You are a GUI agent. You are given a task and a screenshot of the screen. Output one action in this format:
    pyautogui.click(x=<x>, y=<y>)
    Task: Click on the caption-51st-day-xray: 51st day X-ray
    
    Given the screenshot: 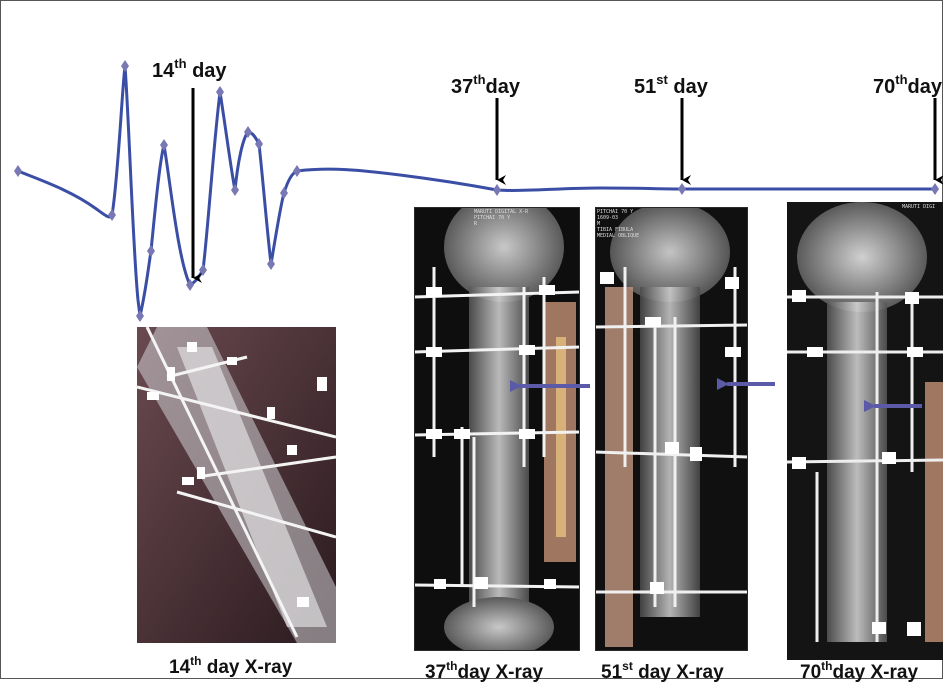 What is the action you would take?
    pyautogui.click(x=662, y=671)
    